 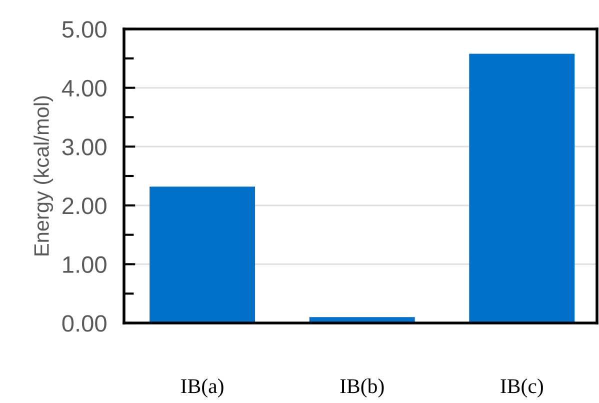 I want to click on y-tick-label: 0.00, so click(x=84, y=323).